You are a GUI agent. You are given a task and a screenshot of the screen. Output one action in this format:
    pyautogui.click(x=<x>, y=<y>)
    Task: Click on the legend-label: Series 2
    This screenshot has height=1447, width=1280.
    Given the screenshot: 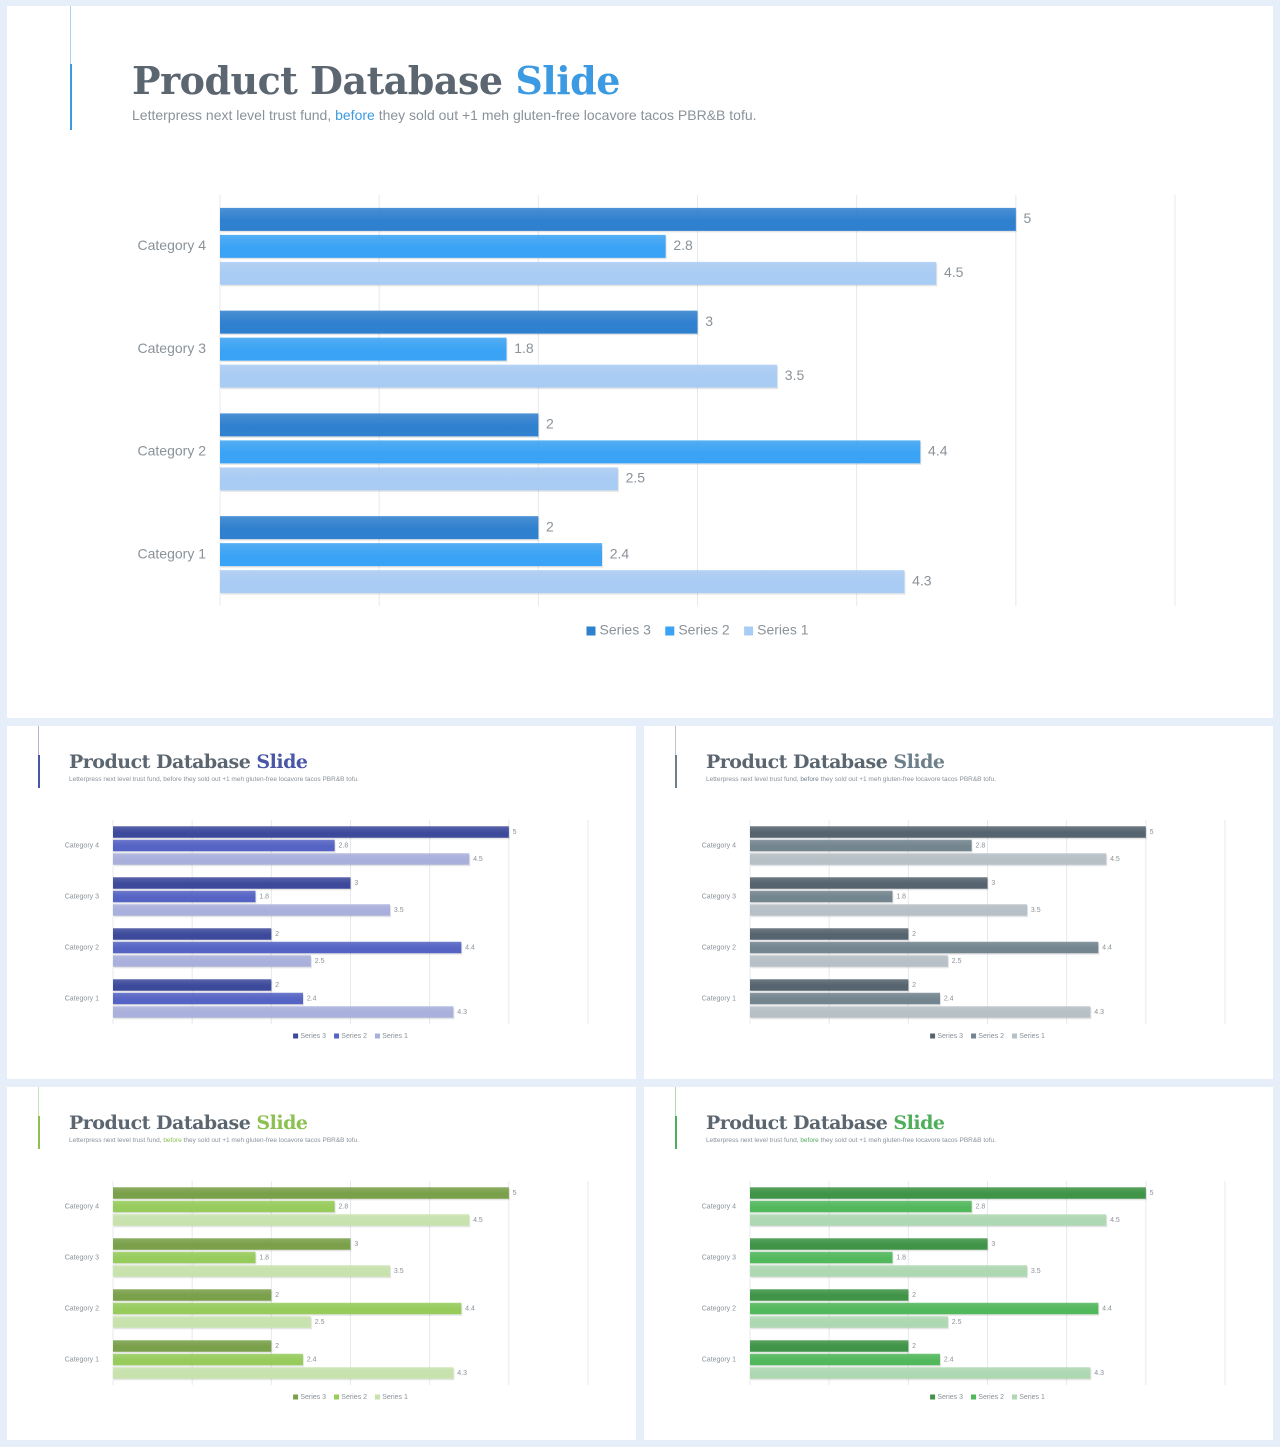 What is the action you would take?
    pyautogui.click(x=991, y=1397)
    